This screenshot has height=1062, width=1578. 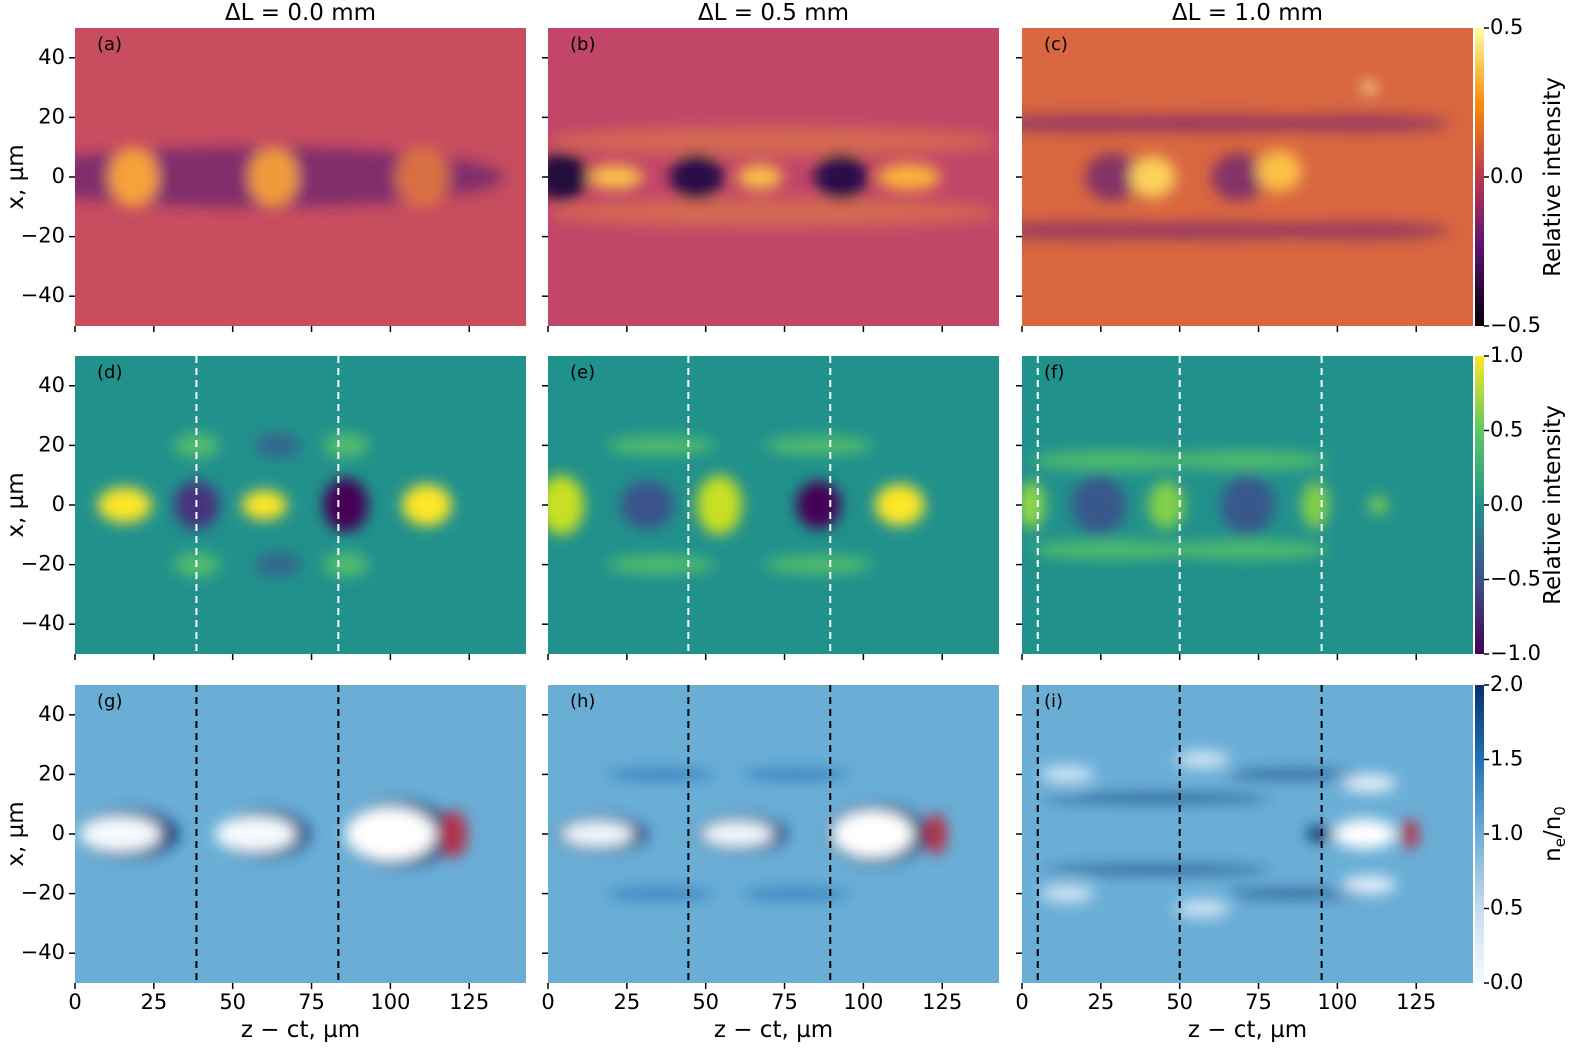 I want to click on panel-label: (d), so click(x=109, y=372).